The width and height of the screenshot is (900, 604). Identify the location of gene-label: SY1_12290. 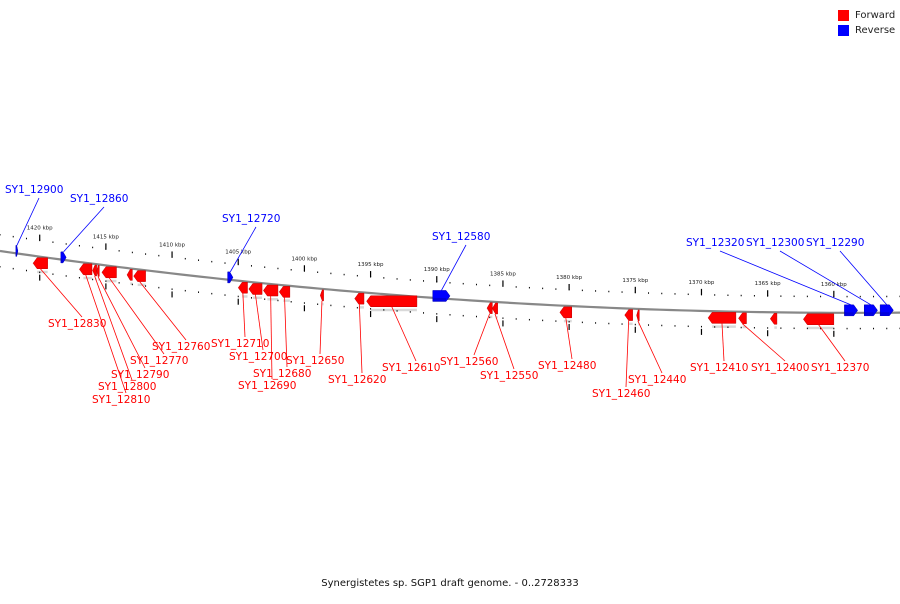
(835, 243).